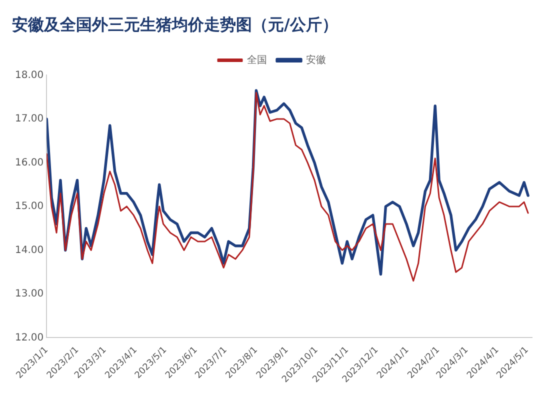 Image resolution: width=560 pixels, height=396 pixels. What do you see at coordinates (29, 206) in the screenshot?
I see `y-tick-label: 15.00` at bounding box center [29, 206].